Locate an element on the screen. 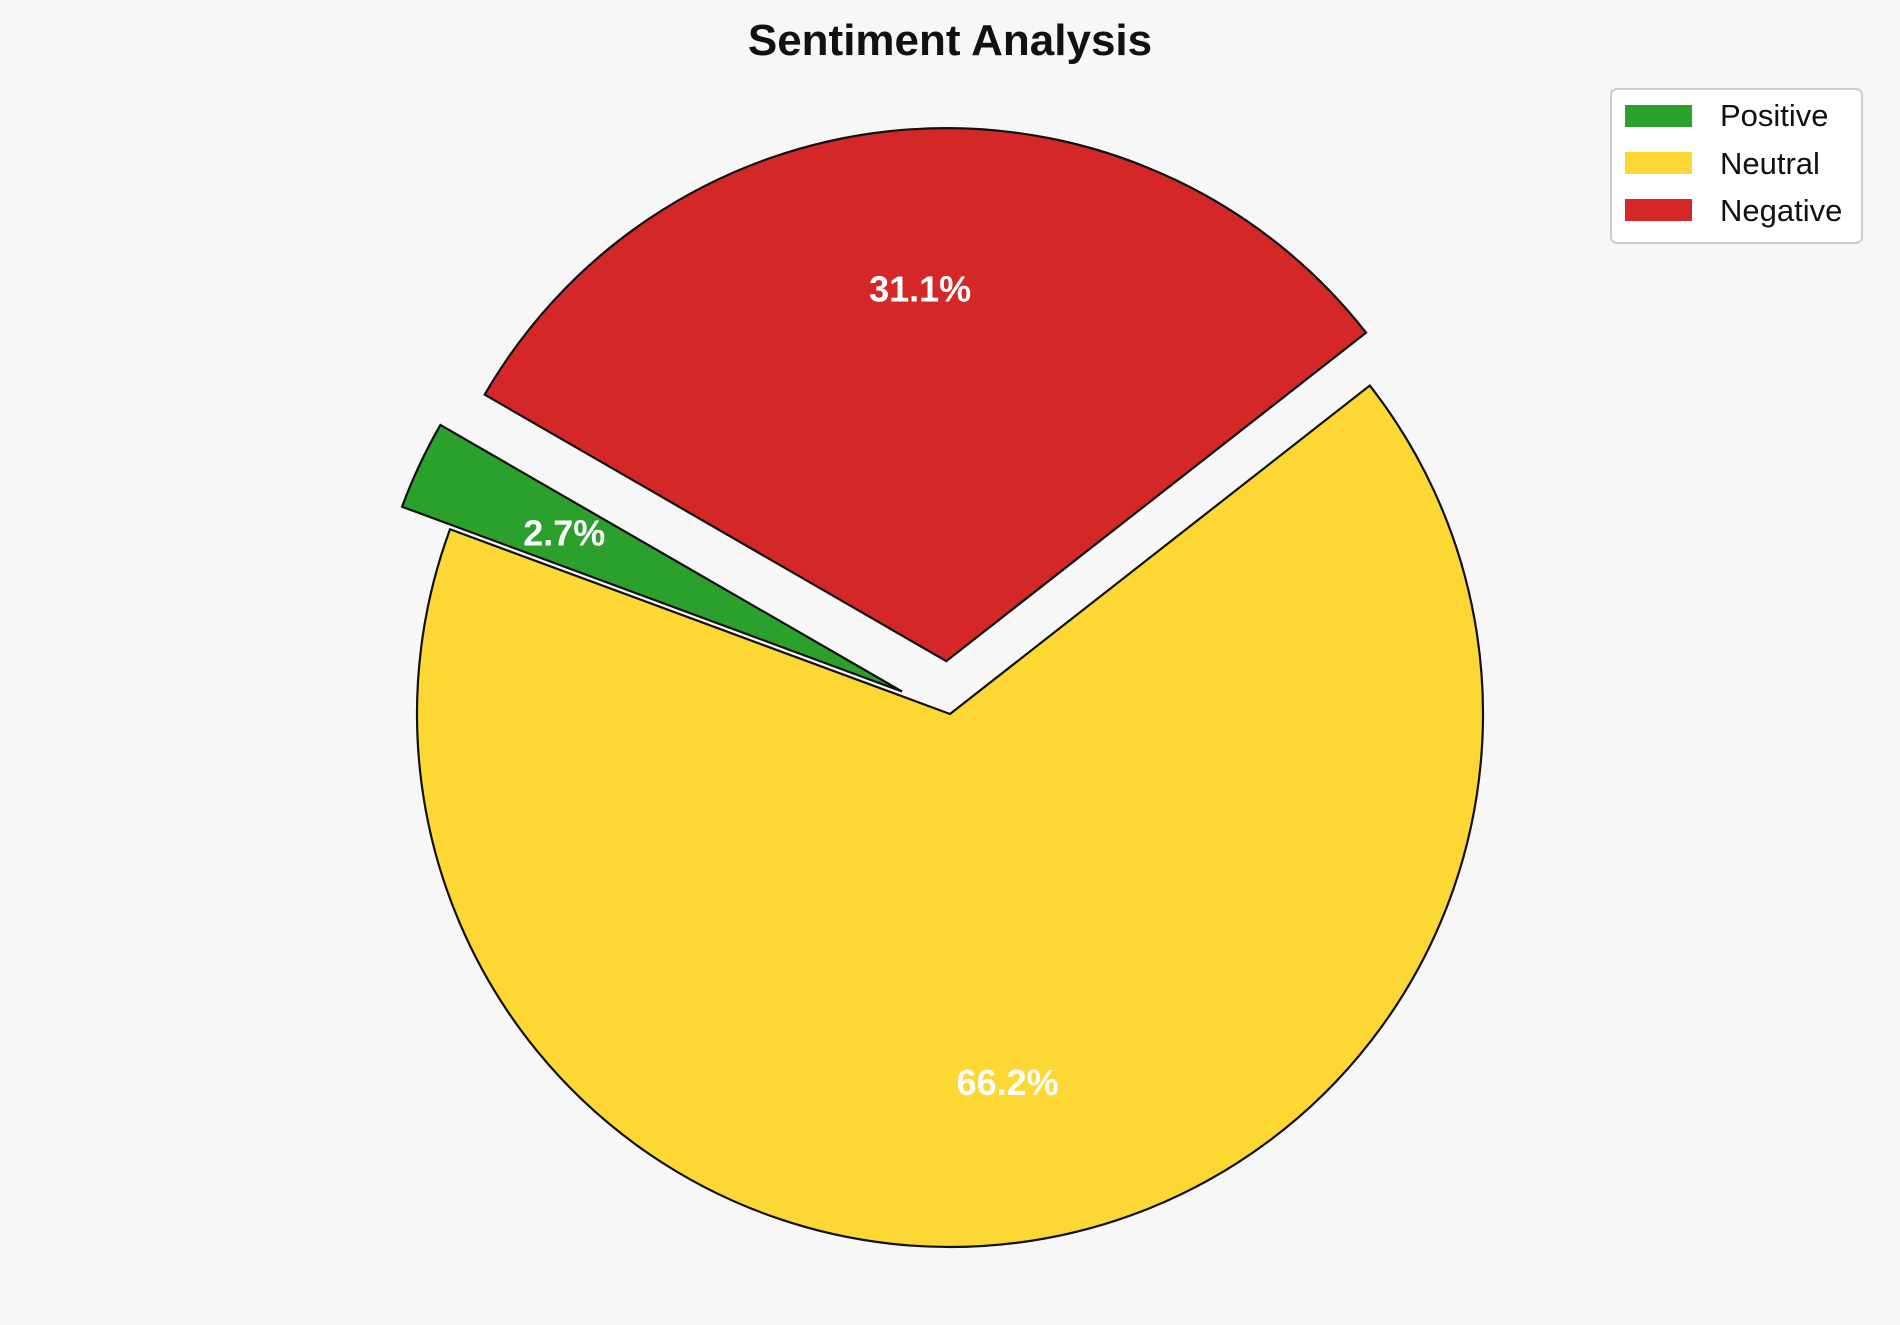  legend: Positive Neutral Negative is located at coordinates (1736, 166).